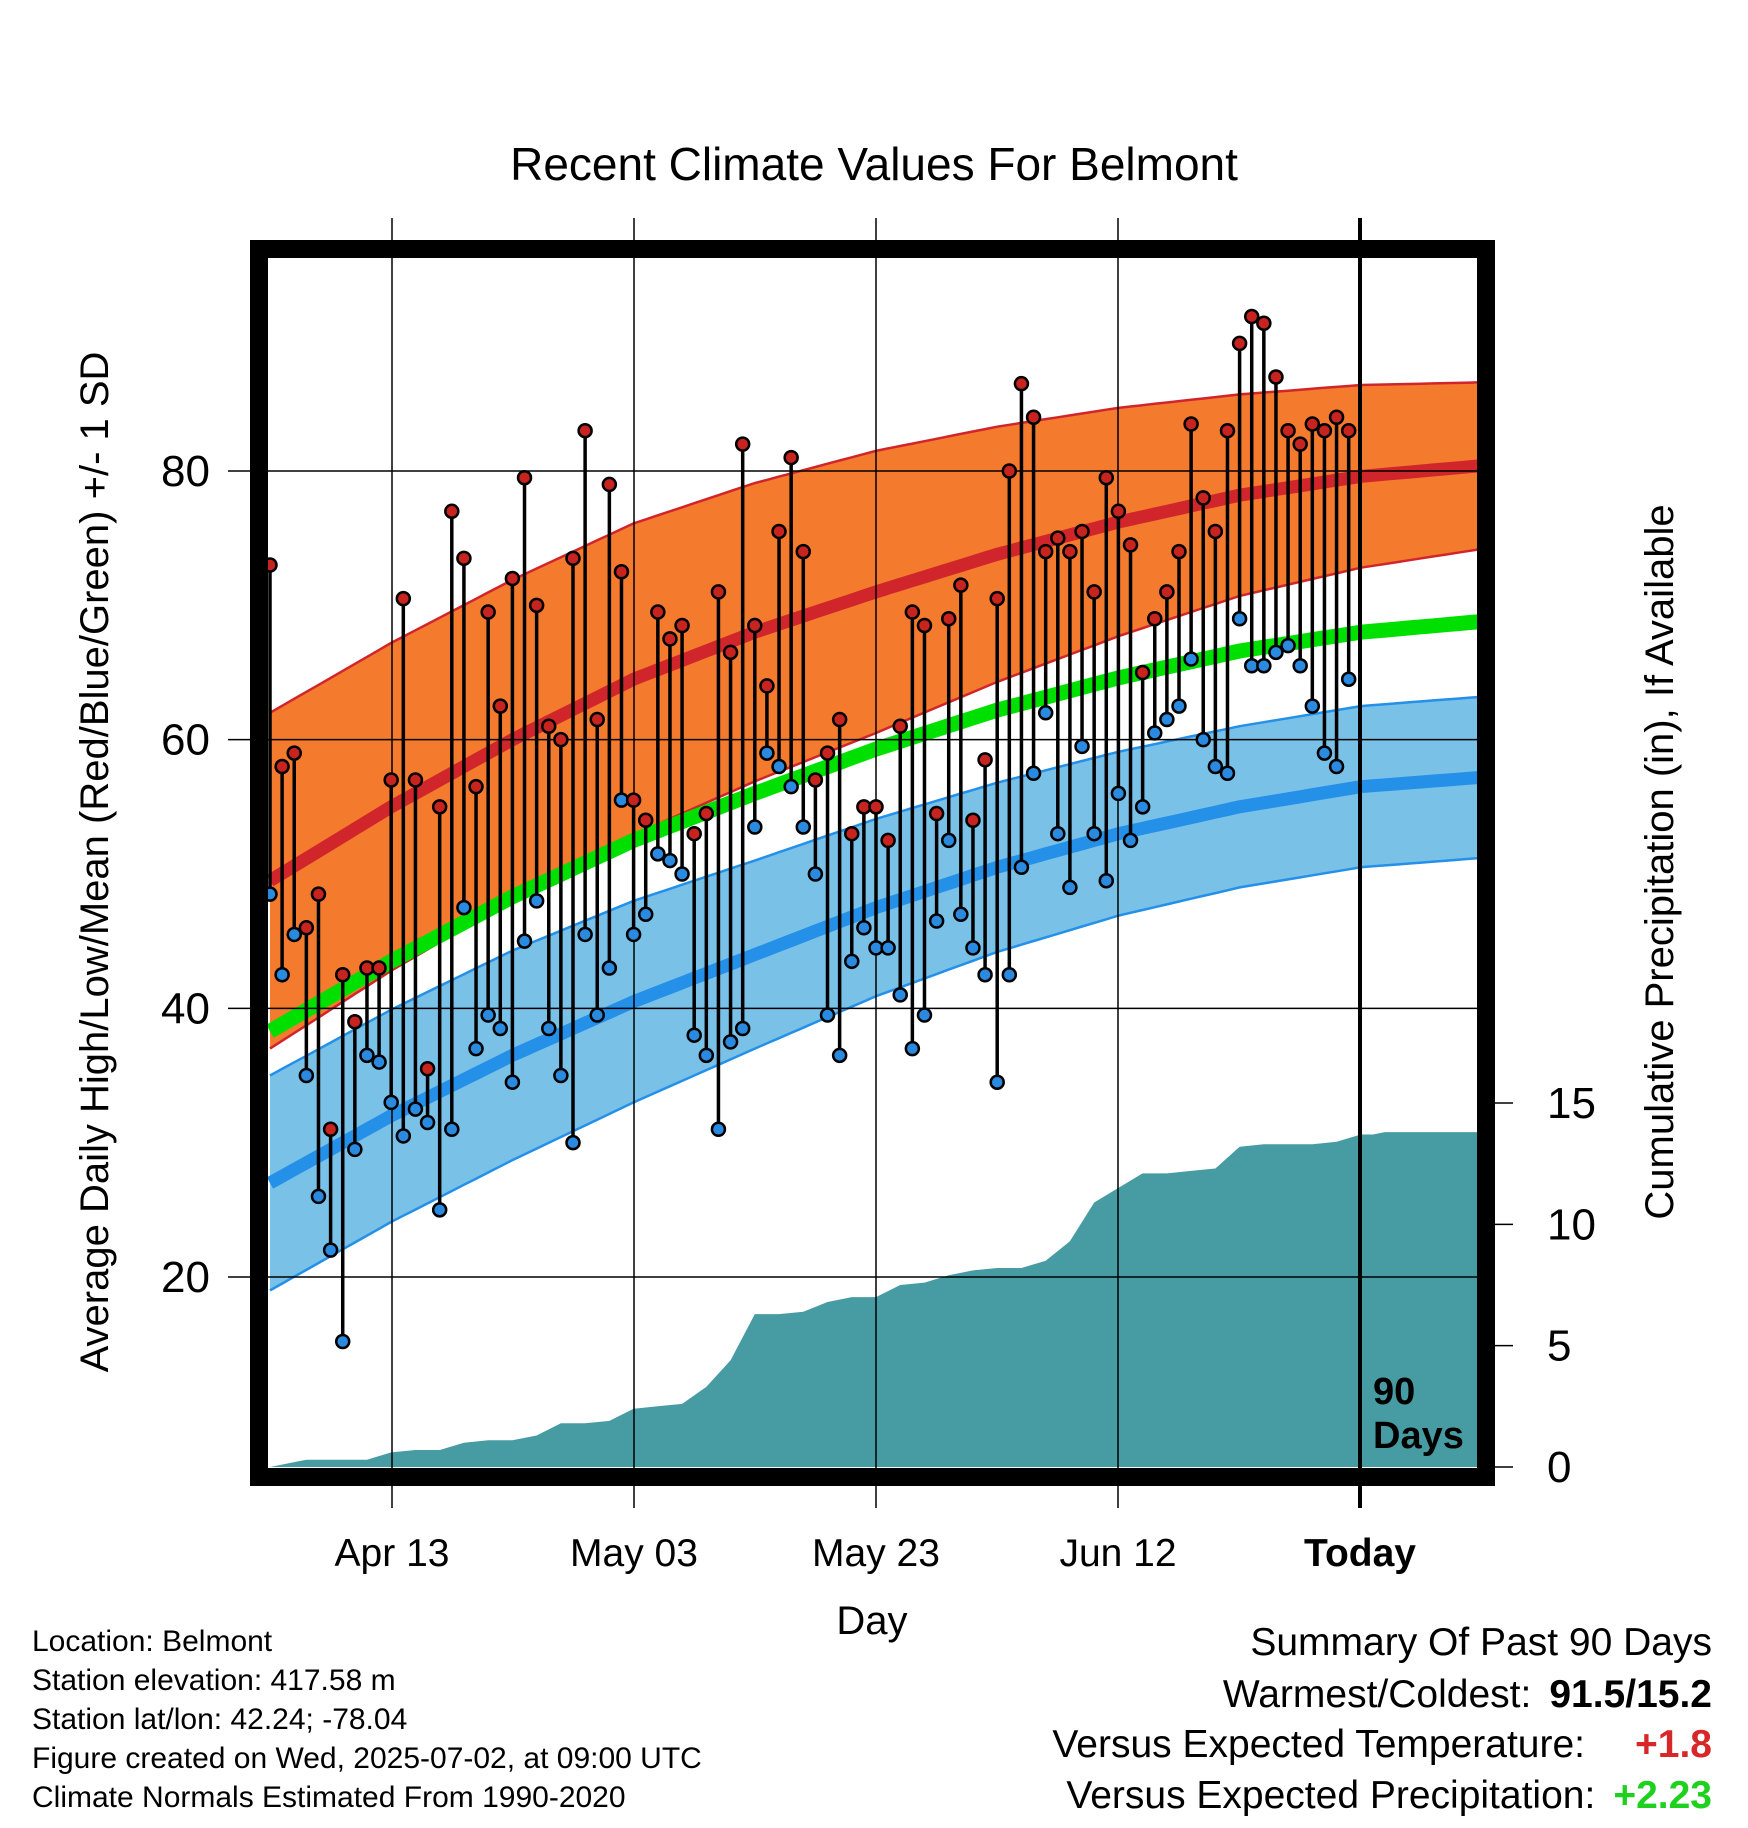 The width and height of the screenshot is (1748, 1828). I want to click on y2-tick-label: 10, so click(1571, 1224).